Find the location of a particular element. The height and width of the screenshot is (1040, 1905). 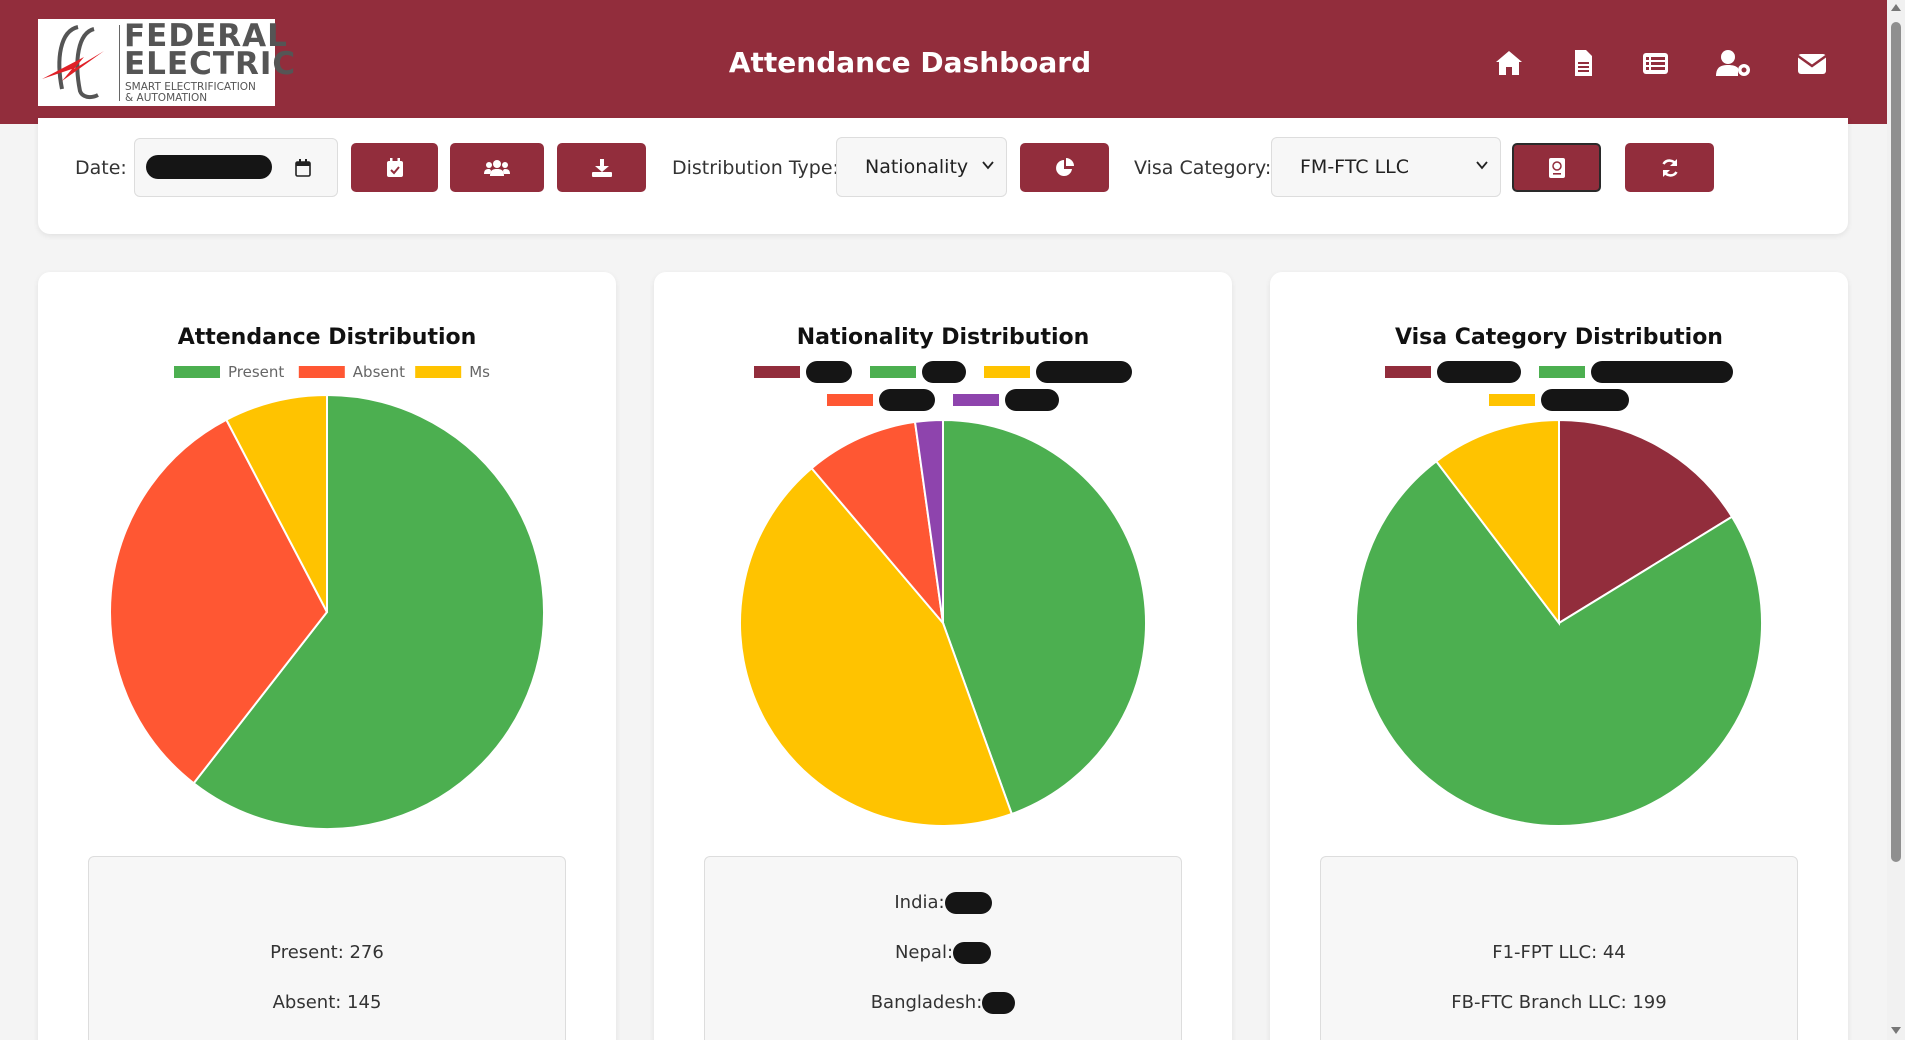

attendance-chart-title: Attendance Distribution is located at coordinates (327, 337).